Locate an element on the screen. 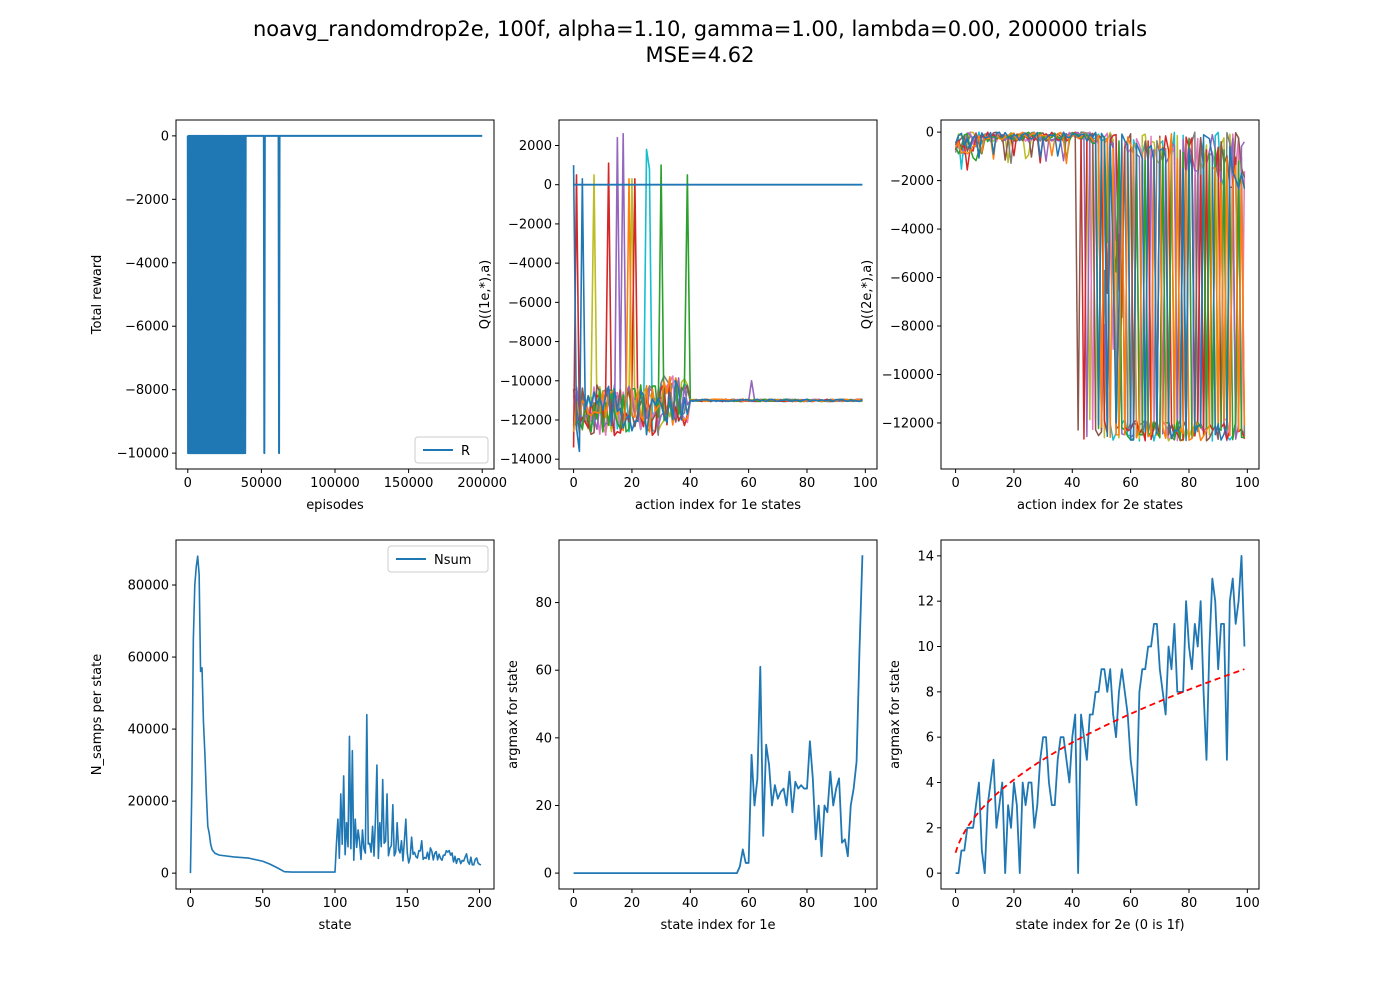 The image size is (1400, 1000). y-axis-label: Q((2e,*),a) is located at coordinates (867, 295).